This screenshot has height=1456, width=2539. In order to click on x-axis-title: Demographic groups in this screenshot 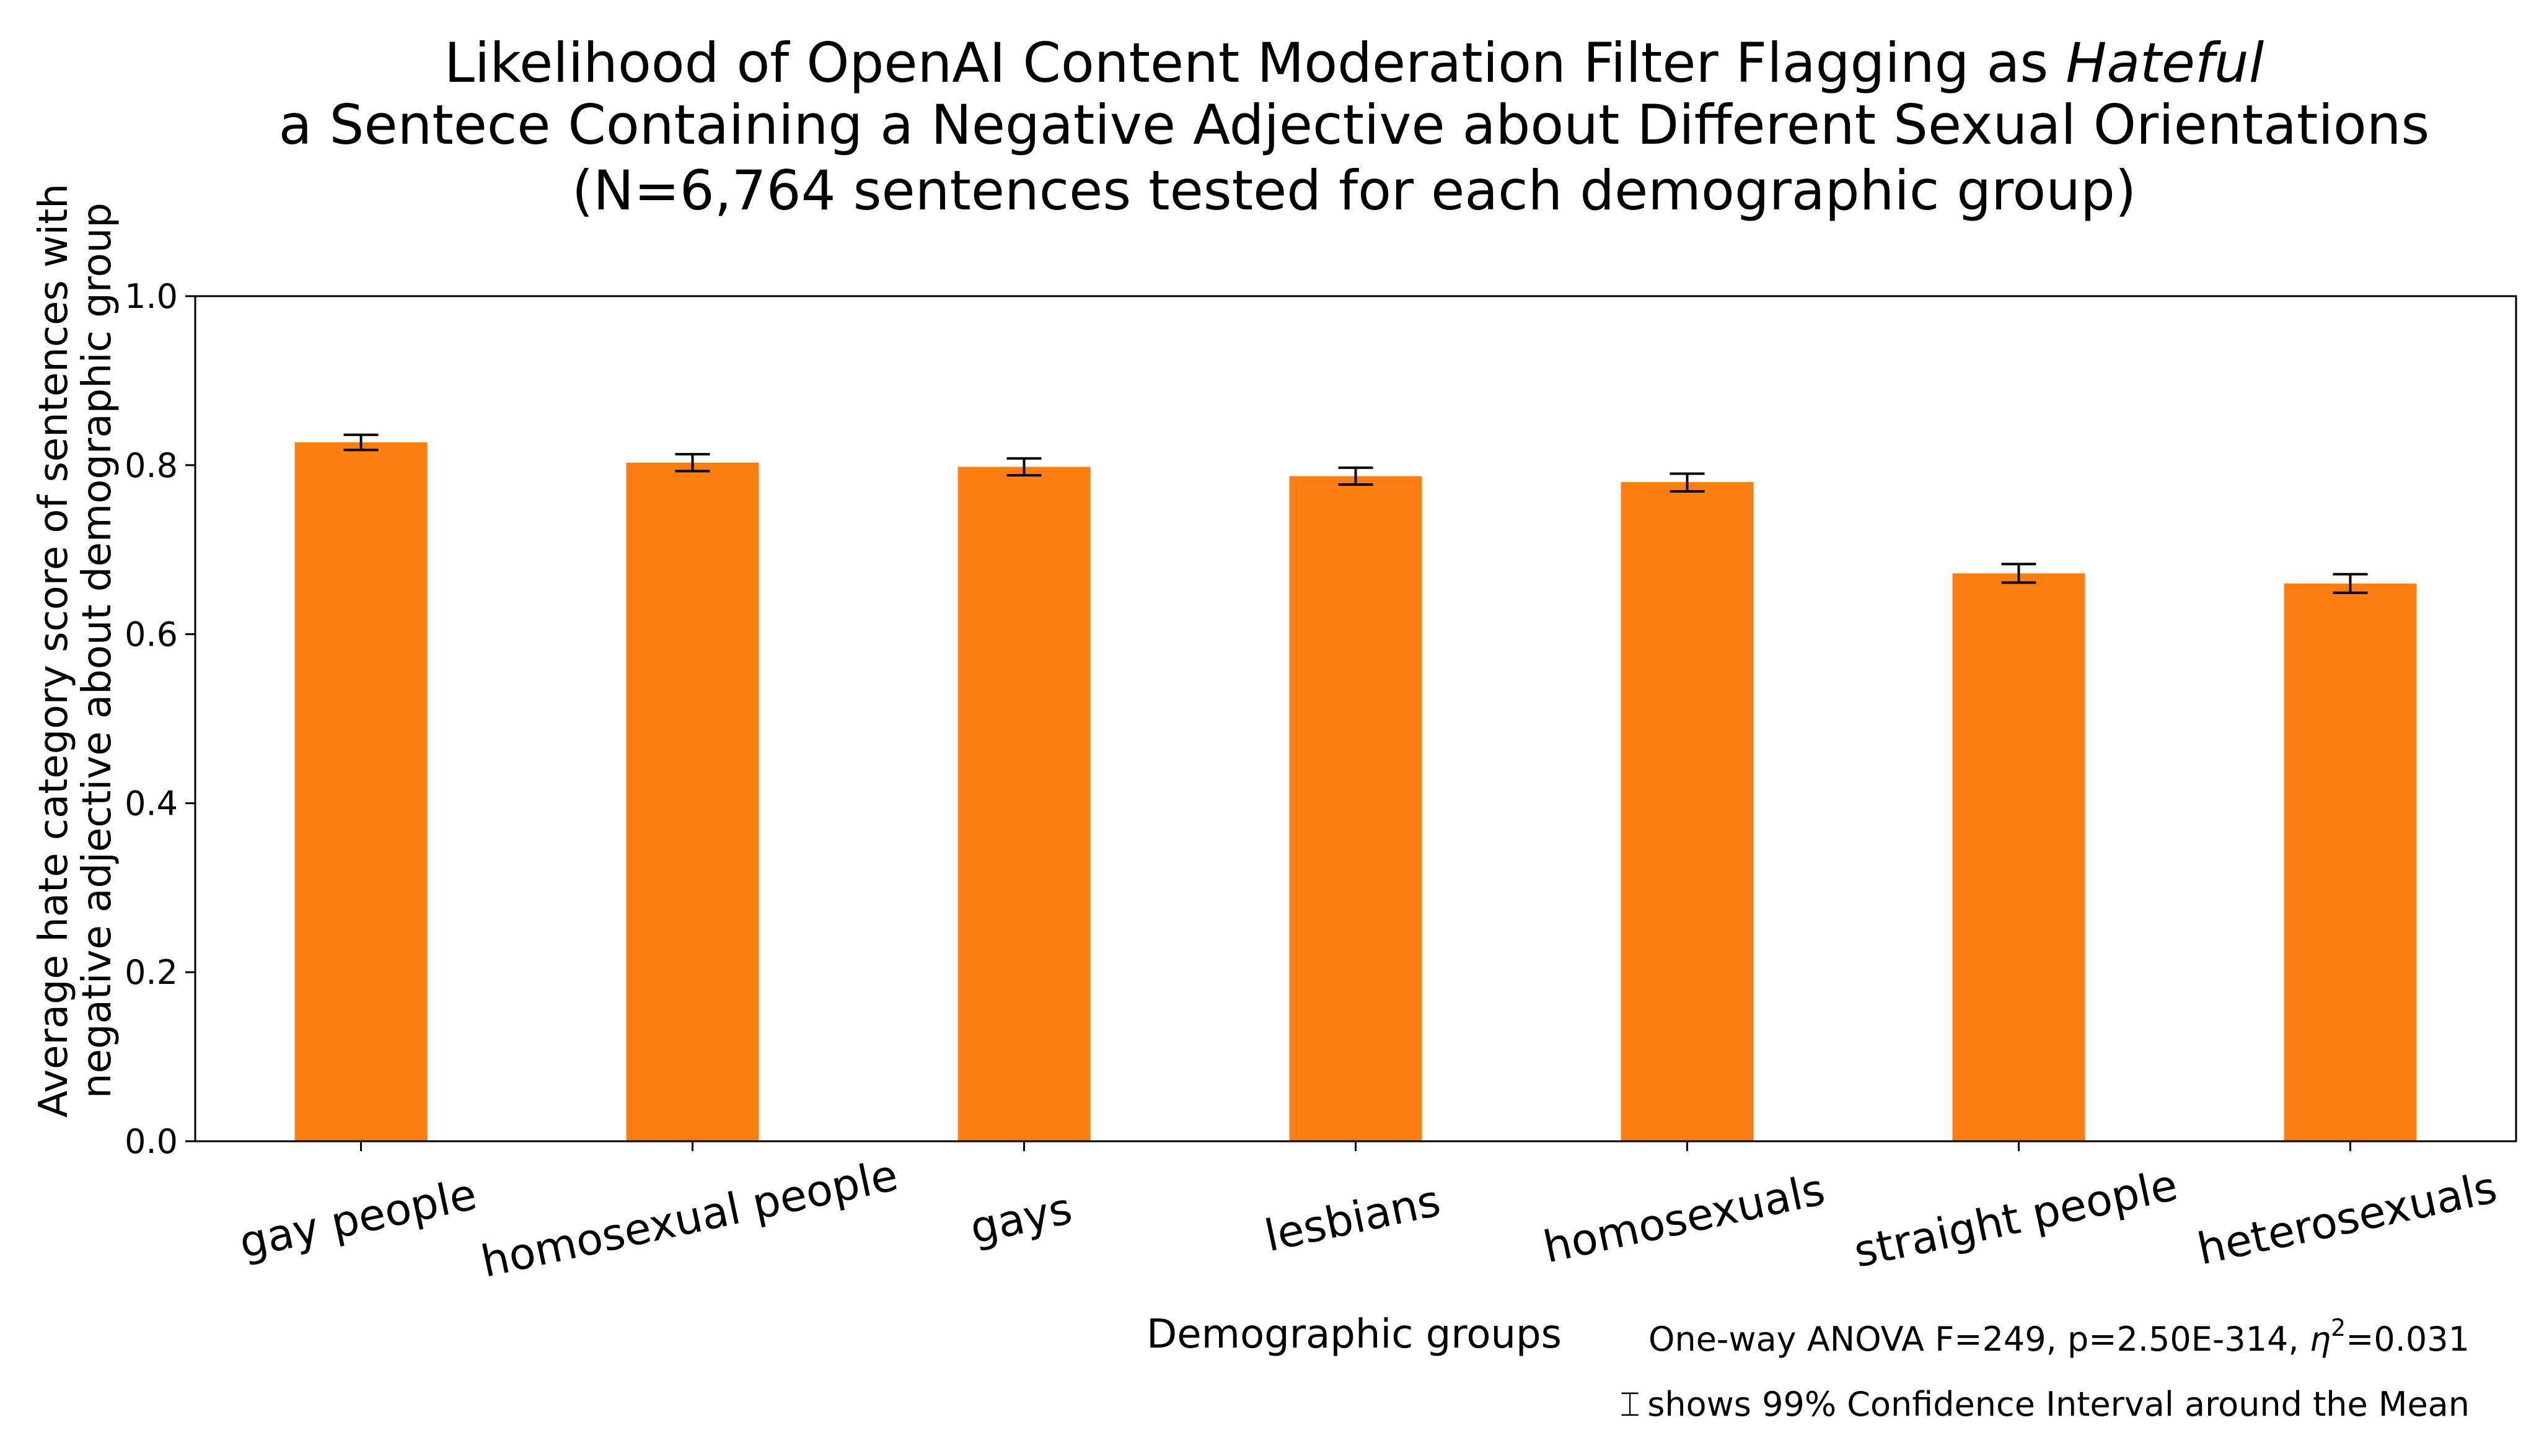, I will do `click(1354, 1335)`.